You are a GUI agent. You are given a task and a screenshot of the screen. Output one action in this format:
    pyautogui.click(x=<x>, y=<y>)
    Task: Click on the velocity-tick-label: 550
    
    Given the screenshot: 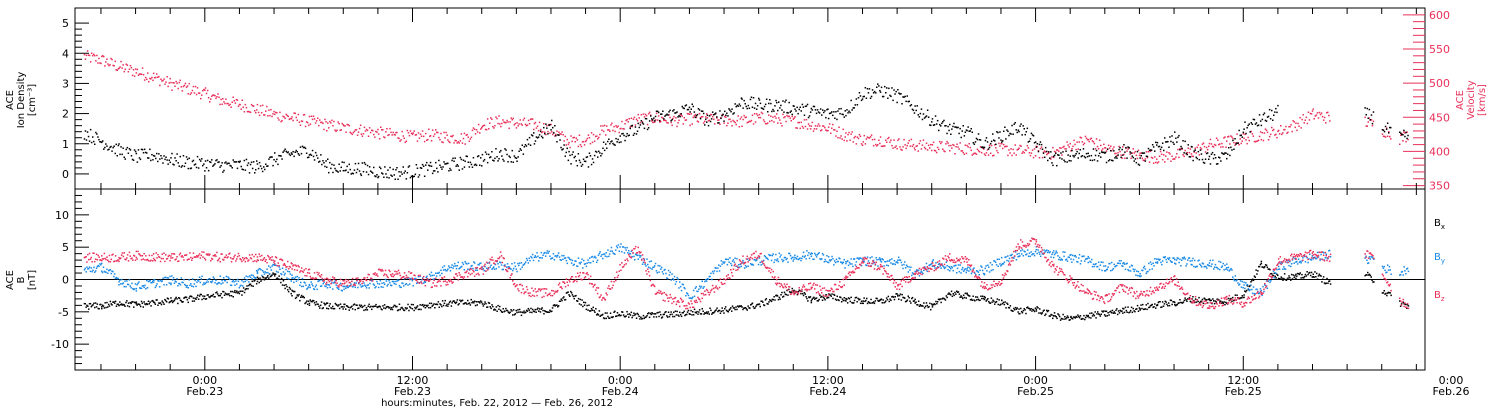 What is the action you would take?
    pyautogui.click(x=1439, y=49)
    